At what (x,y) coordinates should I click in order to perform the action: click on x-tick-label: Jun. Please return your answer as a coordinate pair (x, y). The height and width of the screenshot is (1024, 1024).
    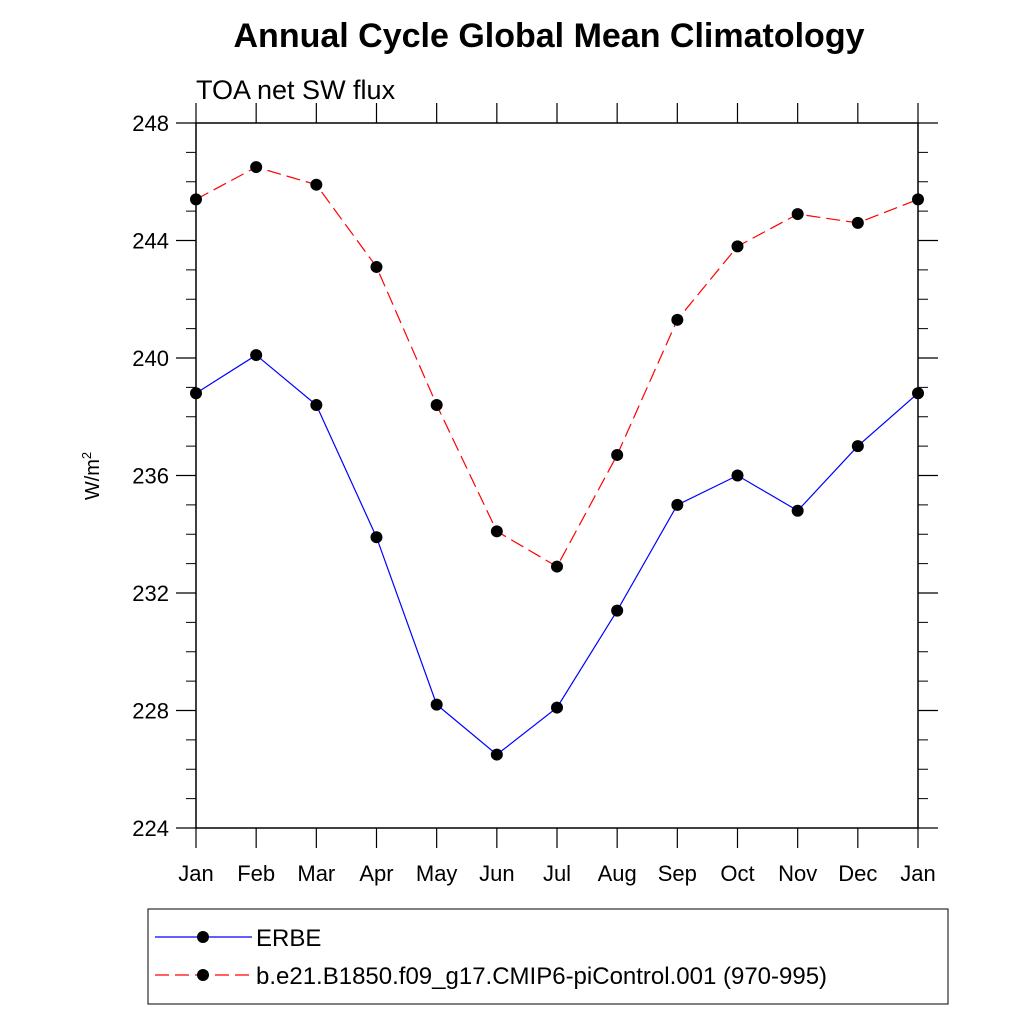
    Looking at the image, I should click on (496, 873).